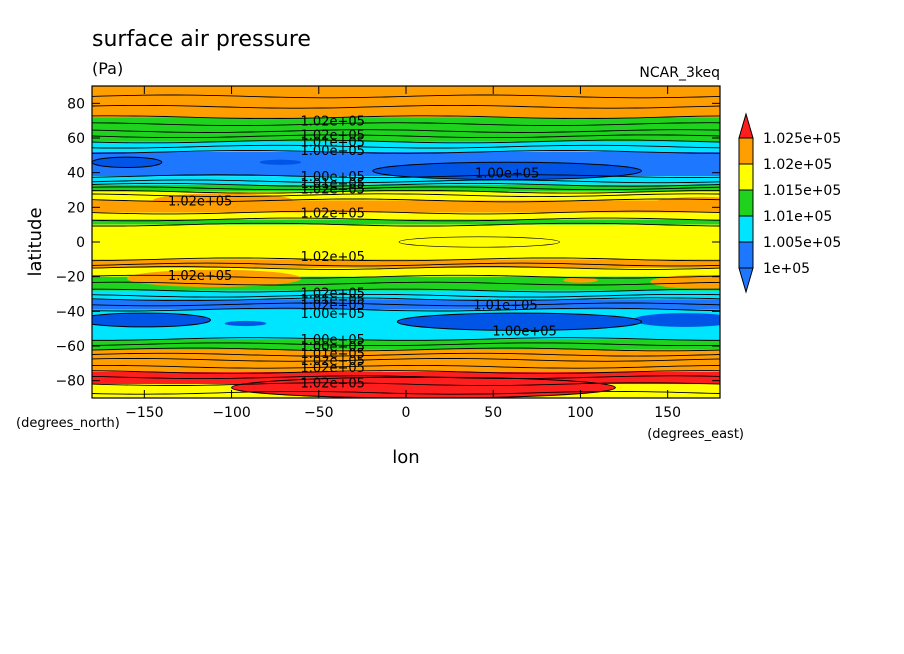  Describe the element at coordinates (70, 347) in the screenshot. I see `y-tick-label-7: −60` at that location.